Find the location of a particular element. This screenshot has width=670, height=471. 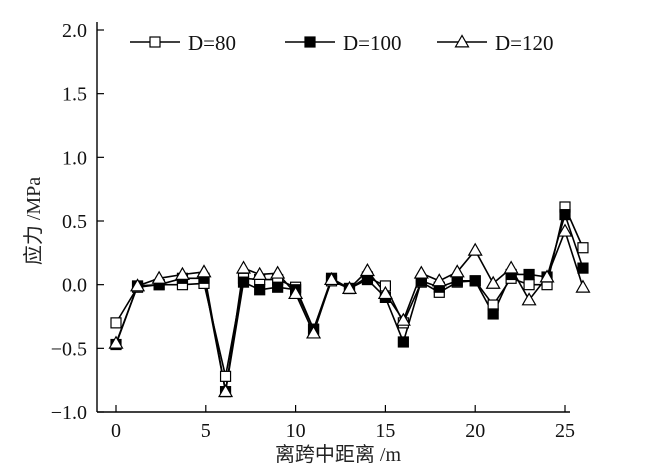

open-square-marker-icon is located at coordinates (155, 42).